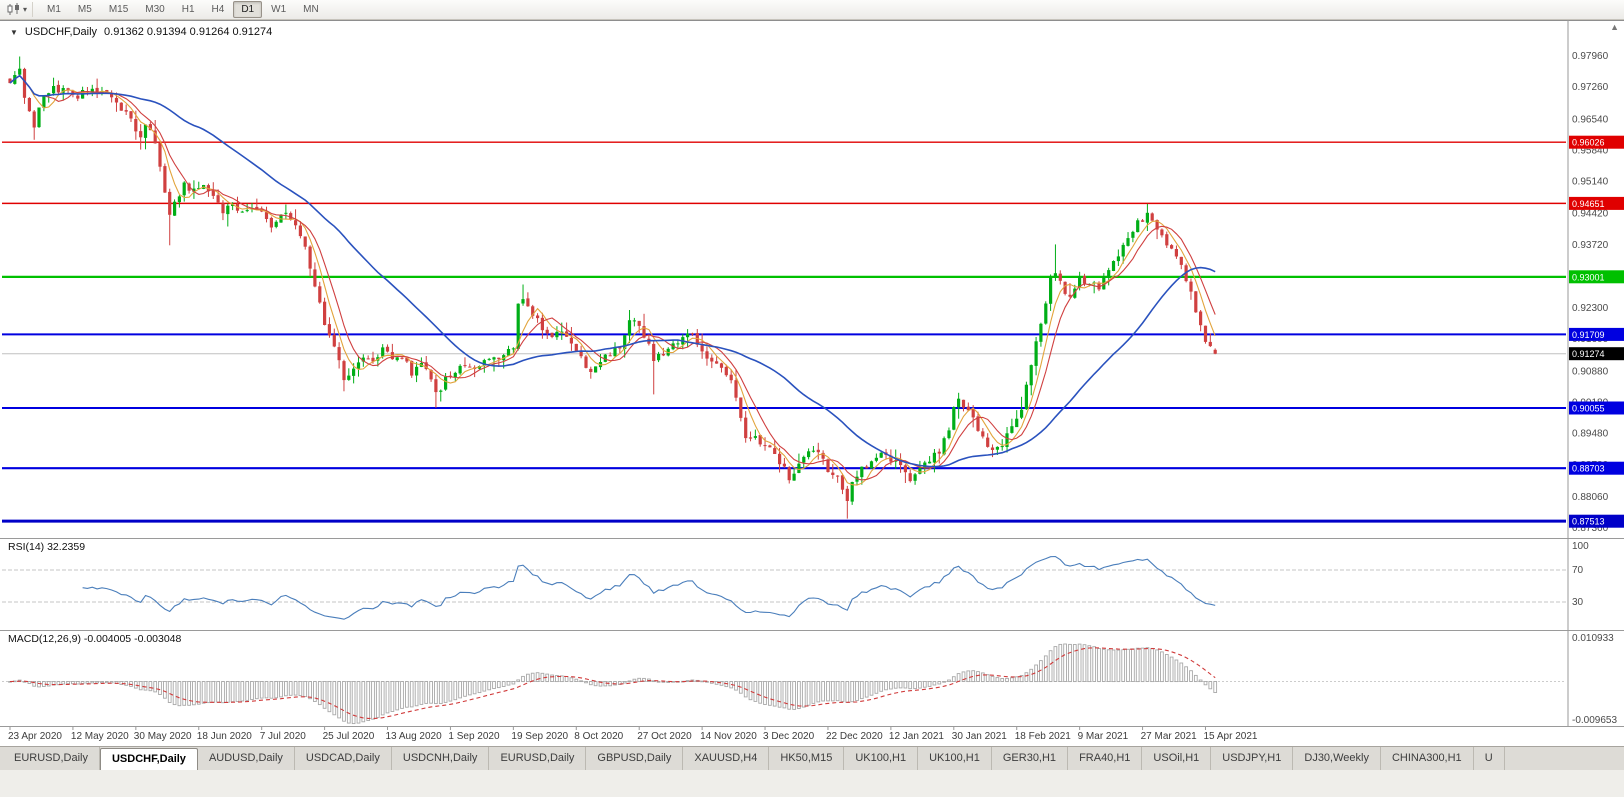  I want to click on svg-text: 30, so click(1578, 602).